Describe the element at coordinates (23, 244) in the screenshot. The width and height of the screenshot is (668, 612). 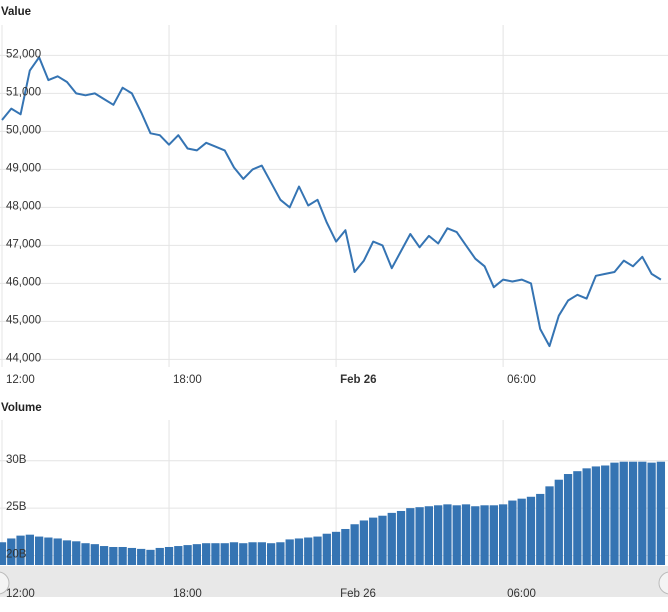
I see `y-tick-label: 47,000` at that location.